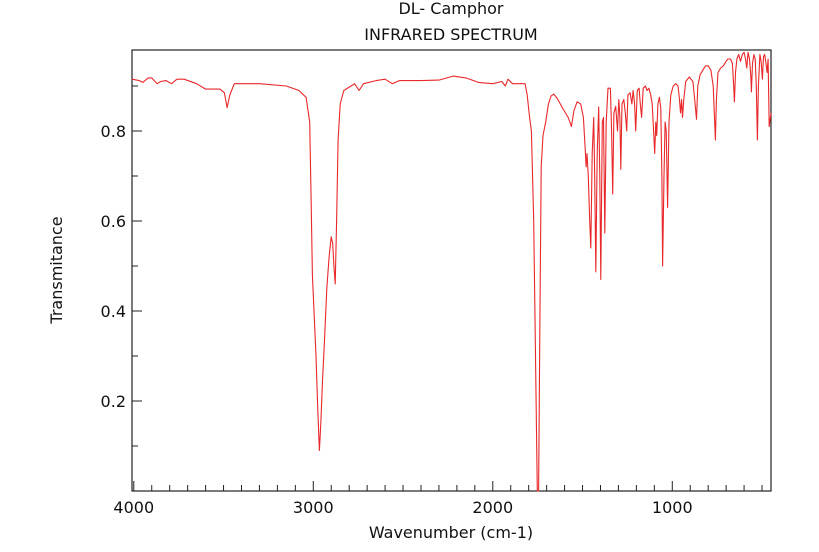  What do you see at coordinates (450, 34) in the screenshot?
I see `chart-subtitle: INFRARED SPECTRUM` at bounding box center [450, 34].